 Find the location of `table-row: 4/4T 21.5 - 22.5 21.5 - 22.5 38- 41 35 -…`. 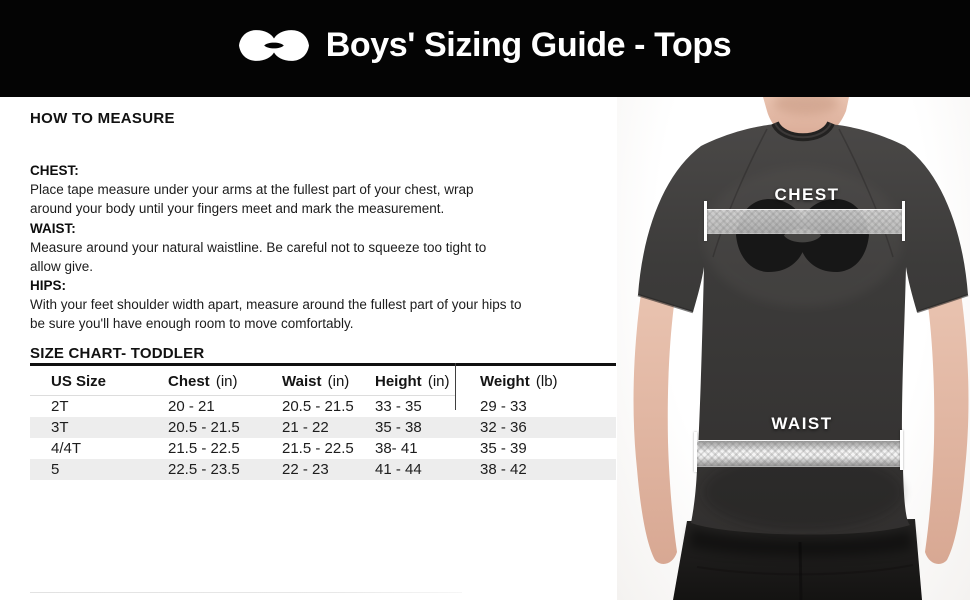

table-row: 4/4T 21.5 - 22.5 21.5 - 22.5 38- 41 35 -… is located at coordinates (323, 448).